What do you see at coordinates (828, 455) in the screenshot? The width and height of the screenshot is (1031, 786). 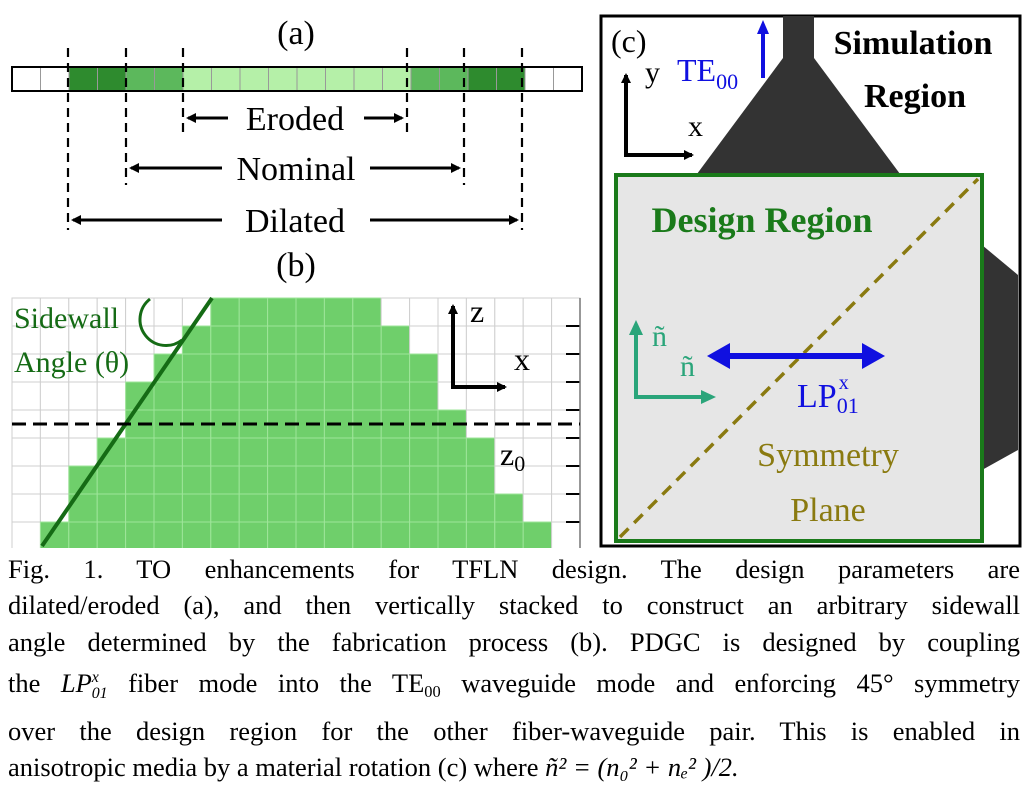 I see `symmetry-label-1: Symmetry` at bounding box center [828, 455].